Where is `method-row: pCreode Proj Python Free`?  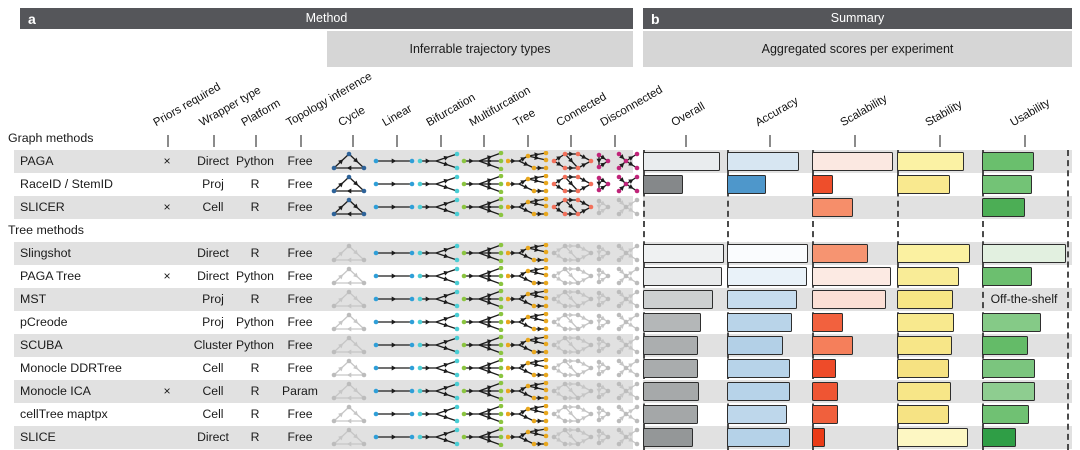
method-row: pCreode Proj Python Free is located at coordinates (540, 322).